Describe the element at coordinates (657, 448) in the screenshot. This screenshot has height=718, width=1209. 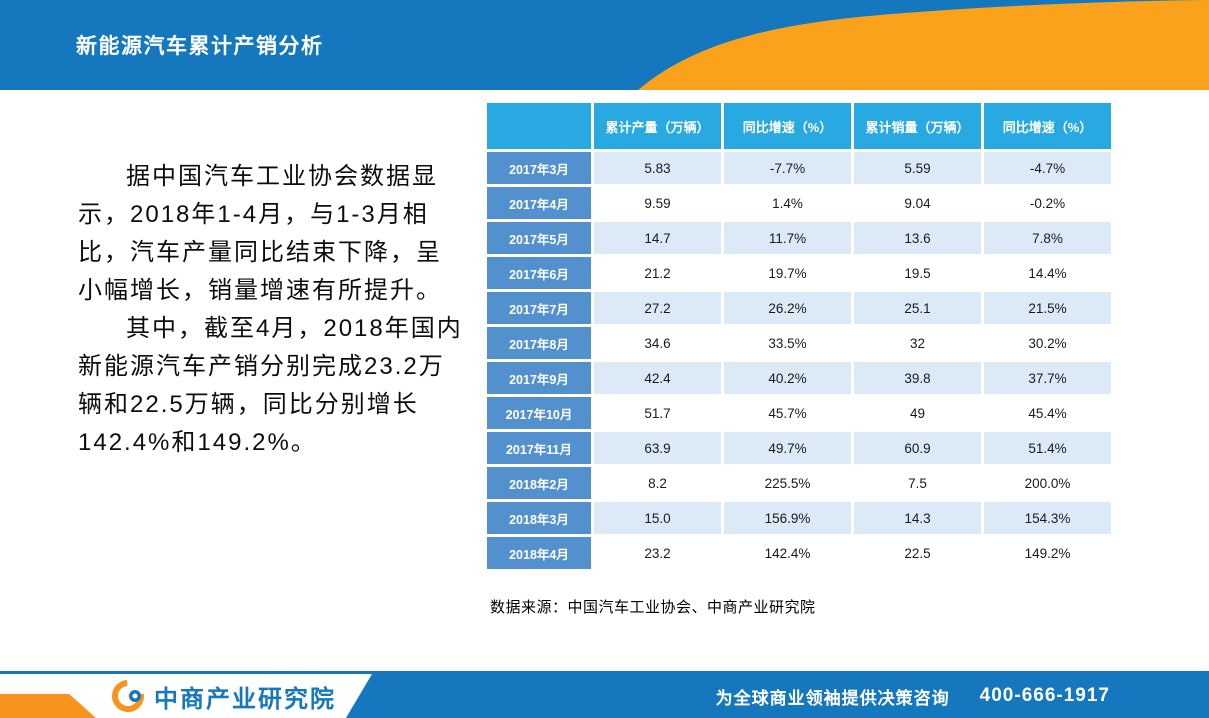
I see `table-cell: 63.9` at that location.